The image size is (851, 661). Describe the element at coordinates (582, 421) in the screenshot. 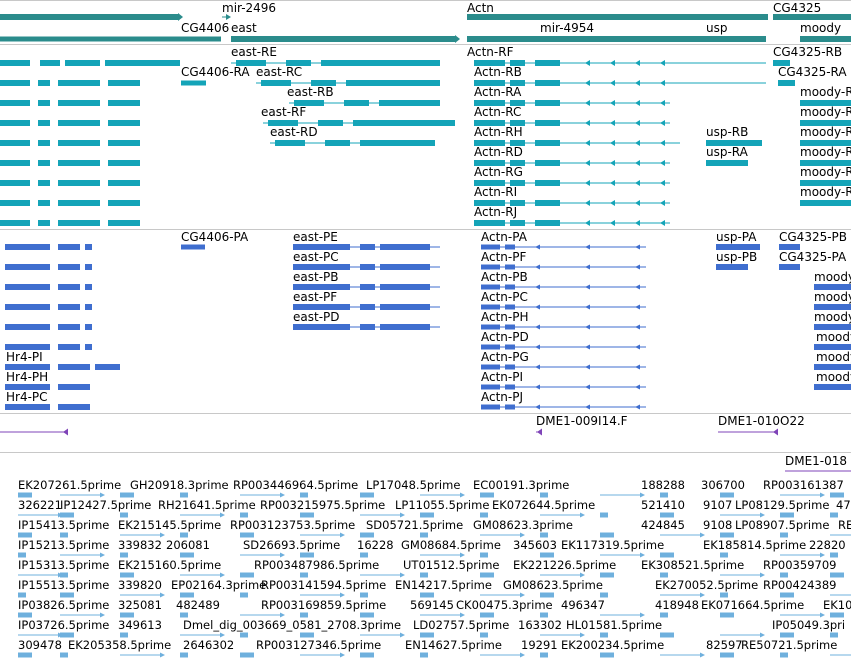

I see `probe-label: DME1-009I14.F` at that location.